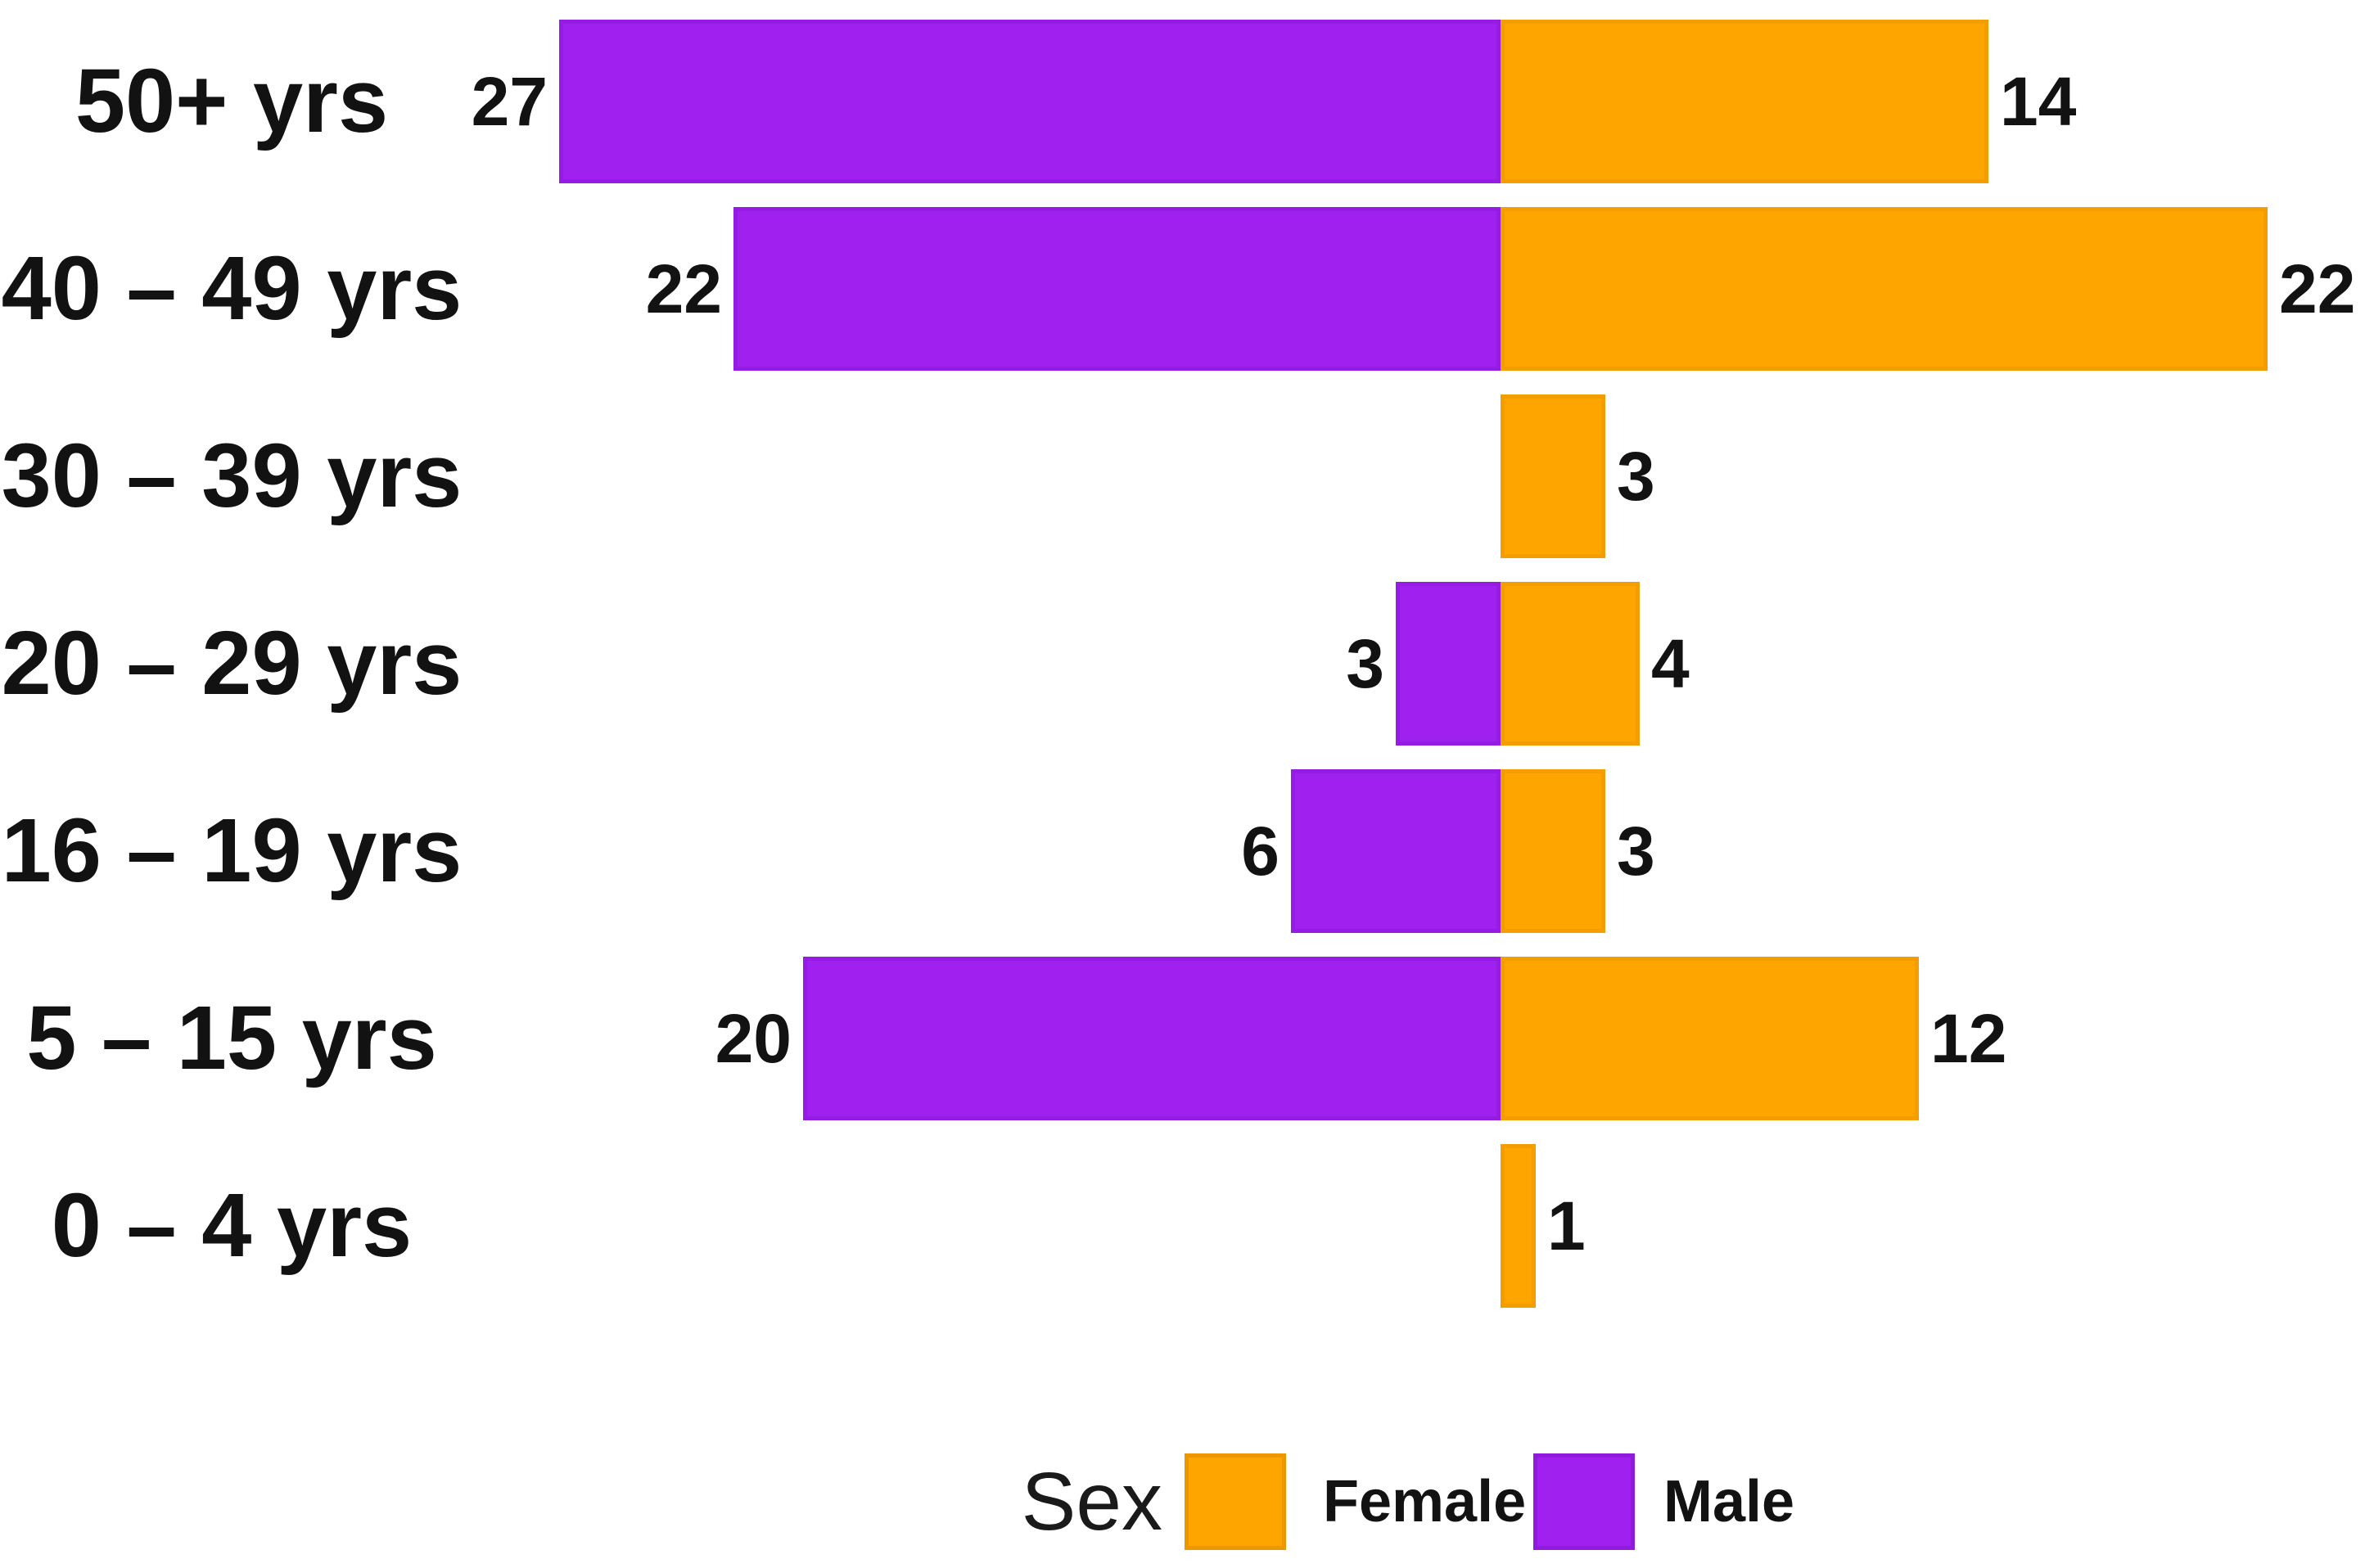 This screenshot has width=2365, height=1568. I want to click on female-value-label: 22, so click(2317, 288).